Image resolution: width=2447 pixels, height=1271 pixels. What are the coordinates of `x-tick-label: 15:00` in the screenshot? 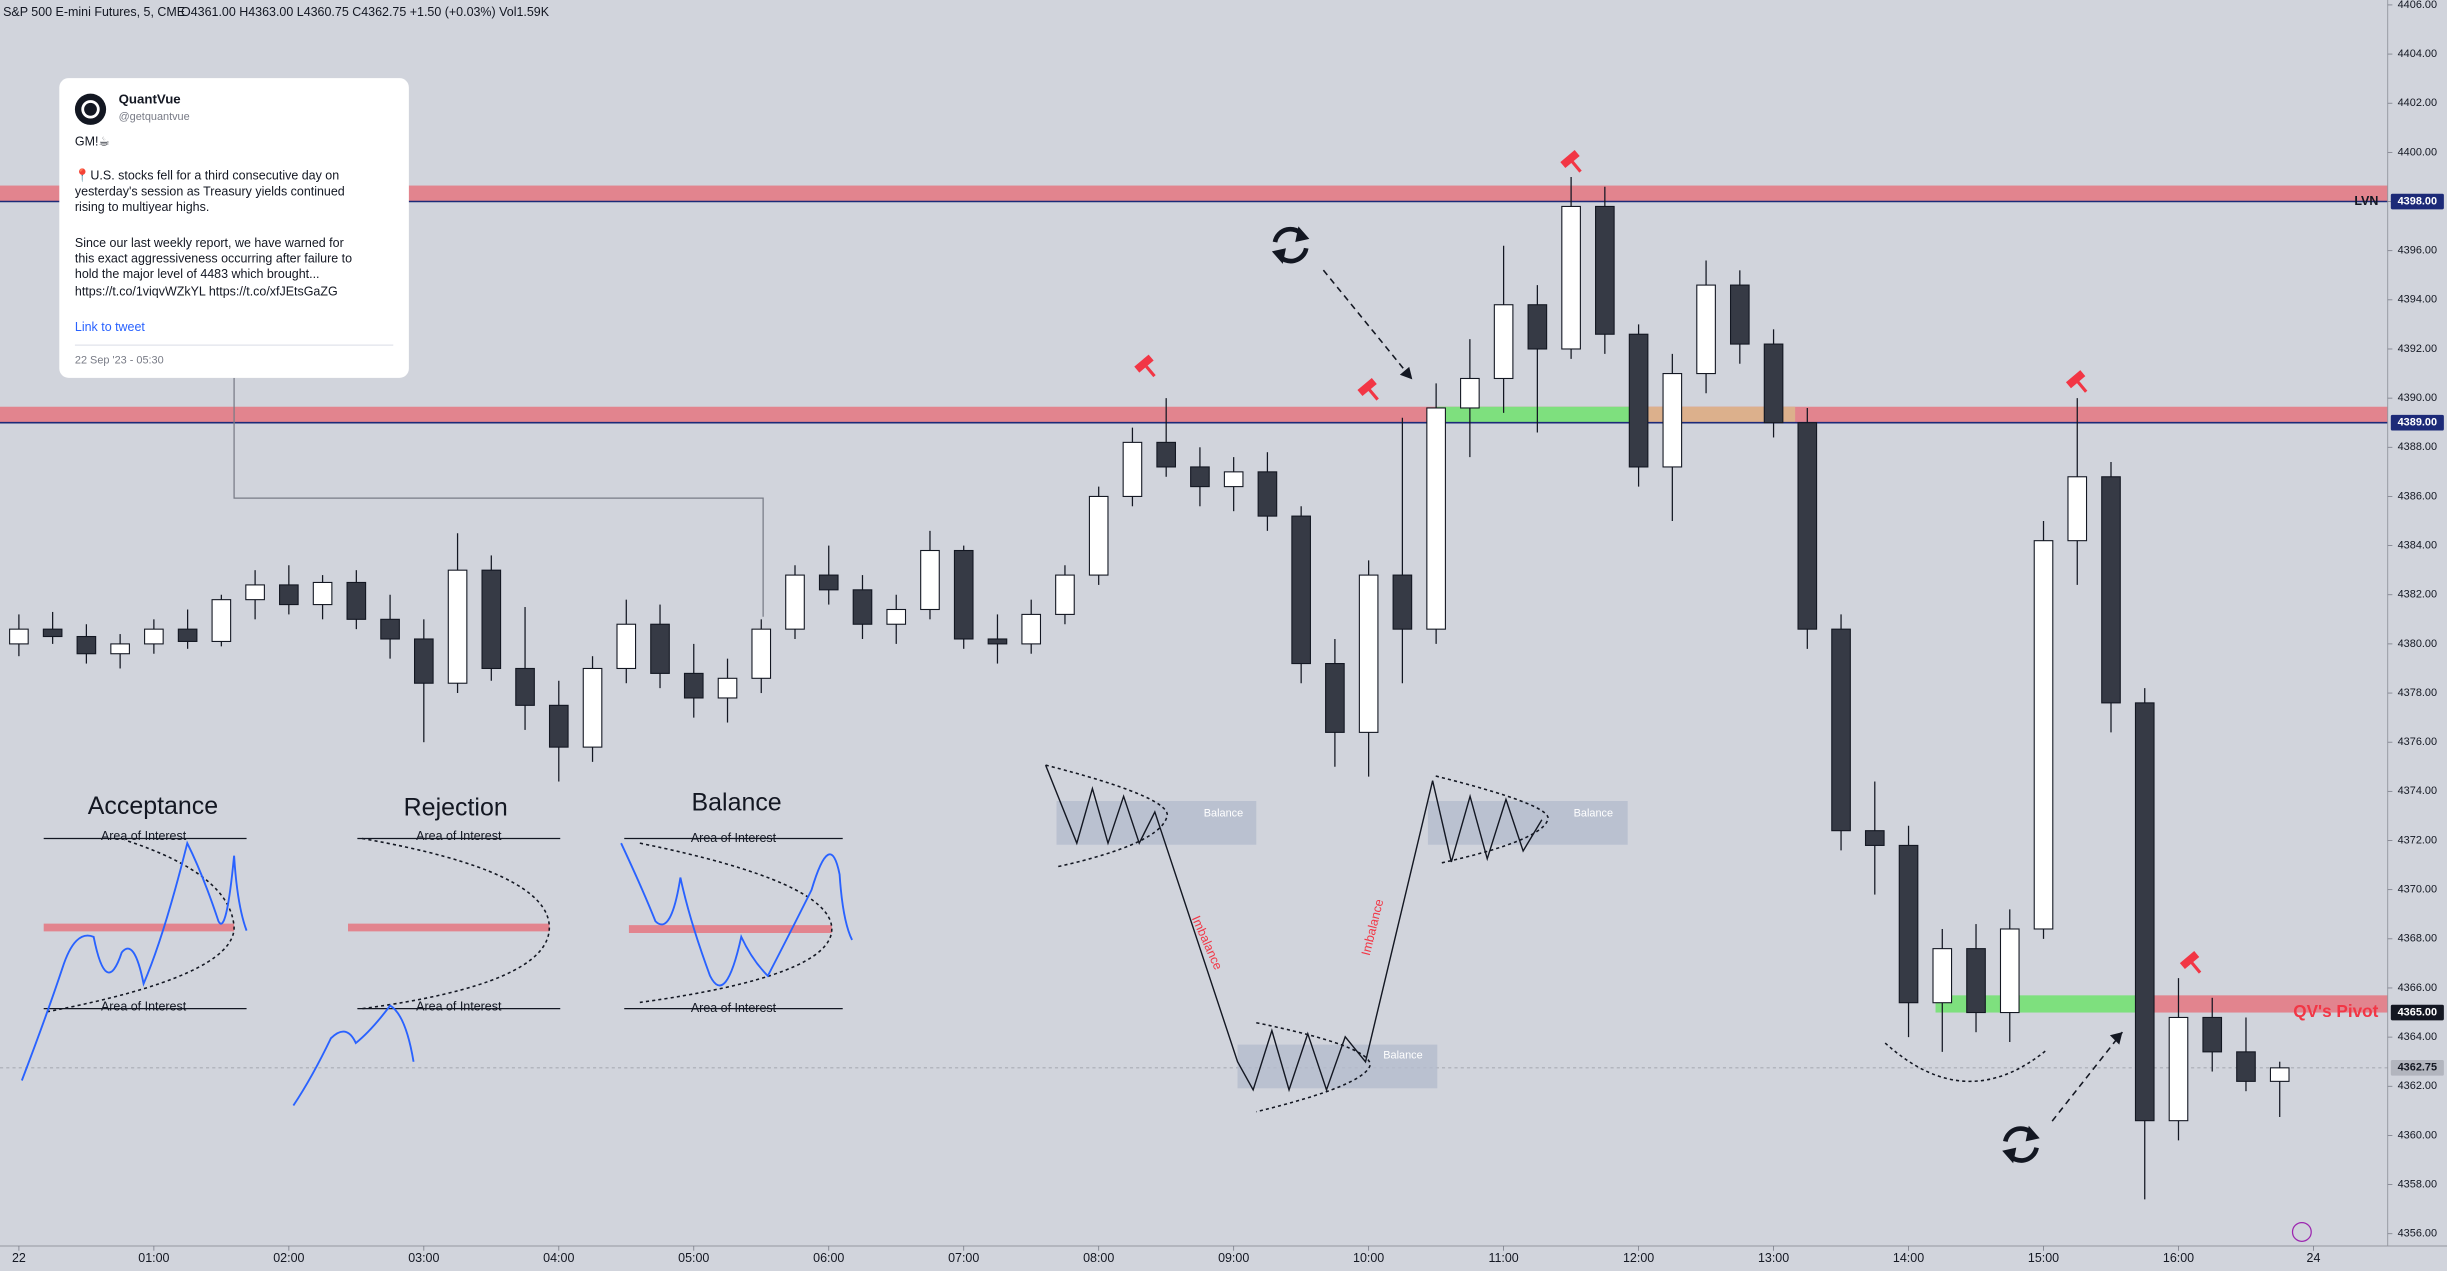 It's located at (2043, 1258).